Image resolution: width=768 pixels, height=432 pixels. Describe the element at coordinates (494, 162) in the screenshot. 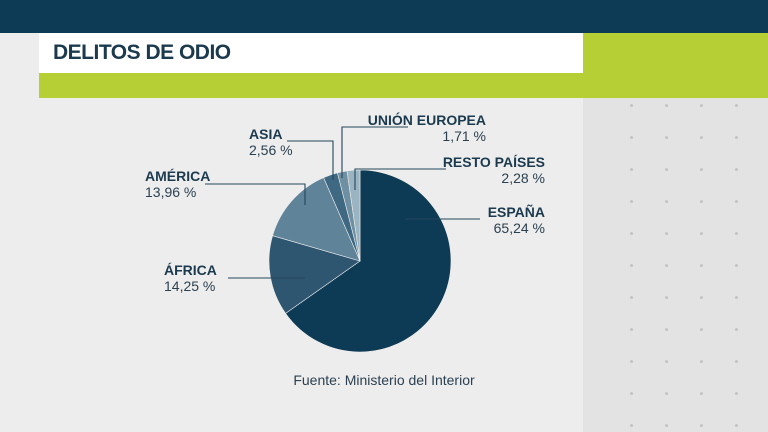

I see `slice-name-label-5: RESTO PAÍSES` at that location.